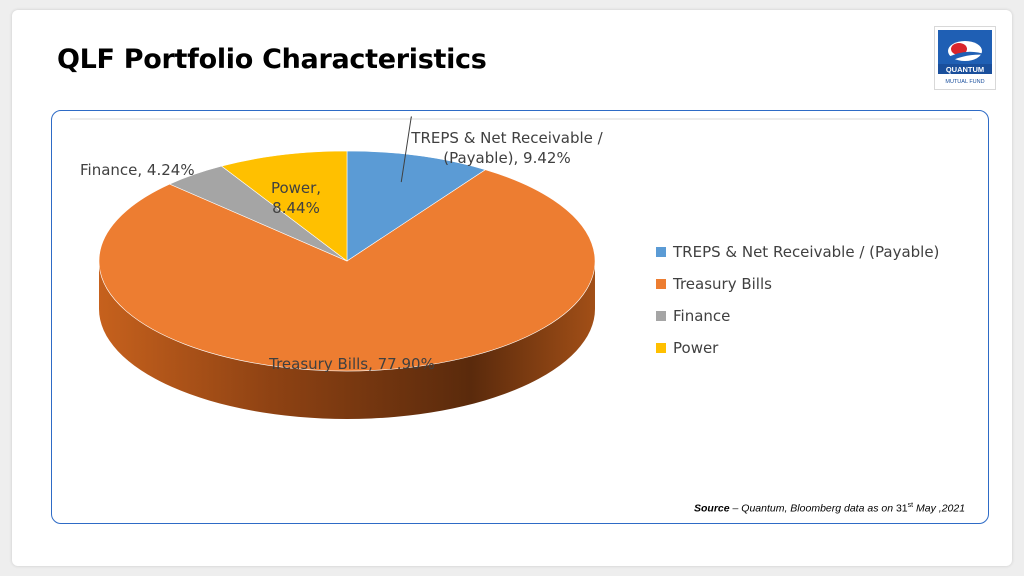 This screenshot has height=576, width=1024. Describe the element at coordinates (712, 508) in the screenshot. I see `source-label: Source` at that location.